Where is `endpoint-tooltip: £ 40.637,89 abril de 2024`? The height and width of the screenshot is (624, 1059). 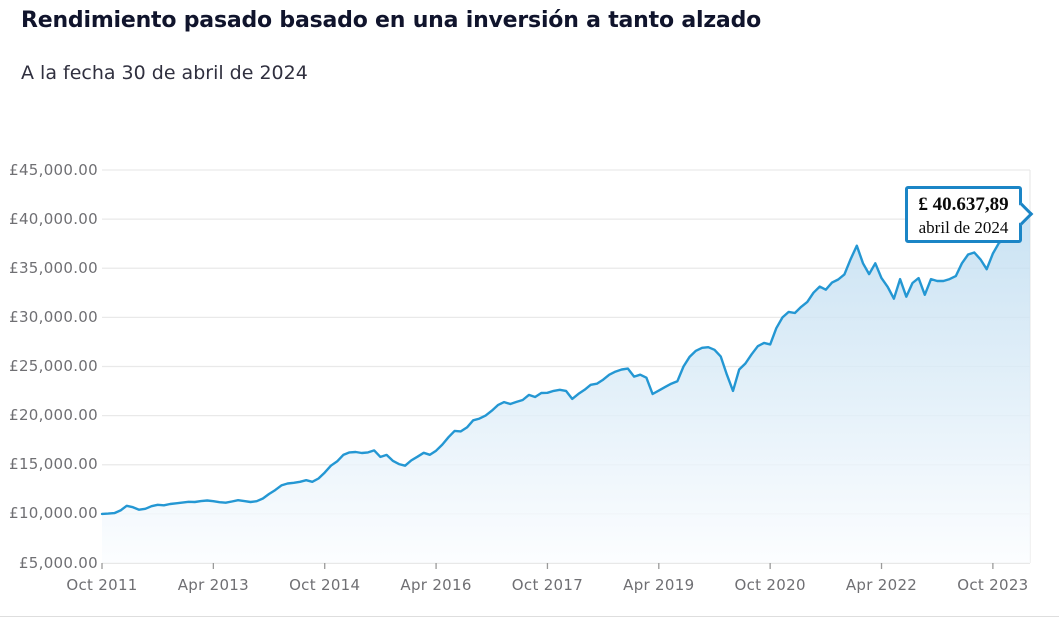
endpoint-tooltip: £ 40.637,89 abril de 2024 is located at coordinates (963, 214).